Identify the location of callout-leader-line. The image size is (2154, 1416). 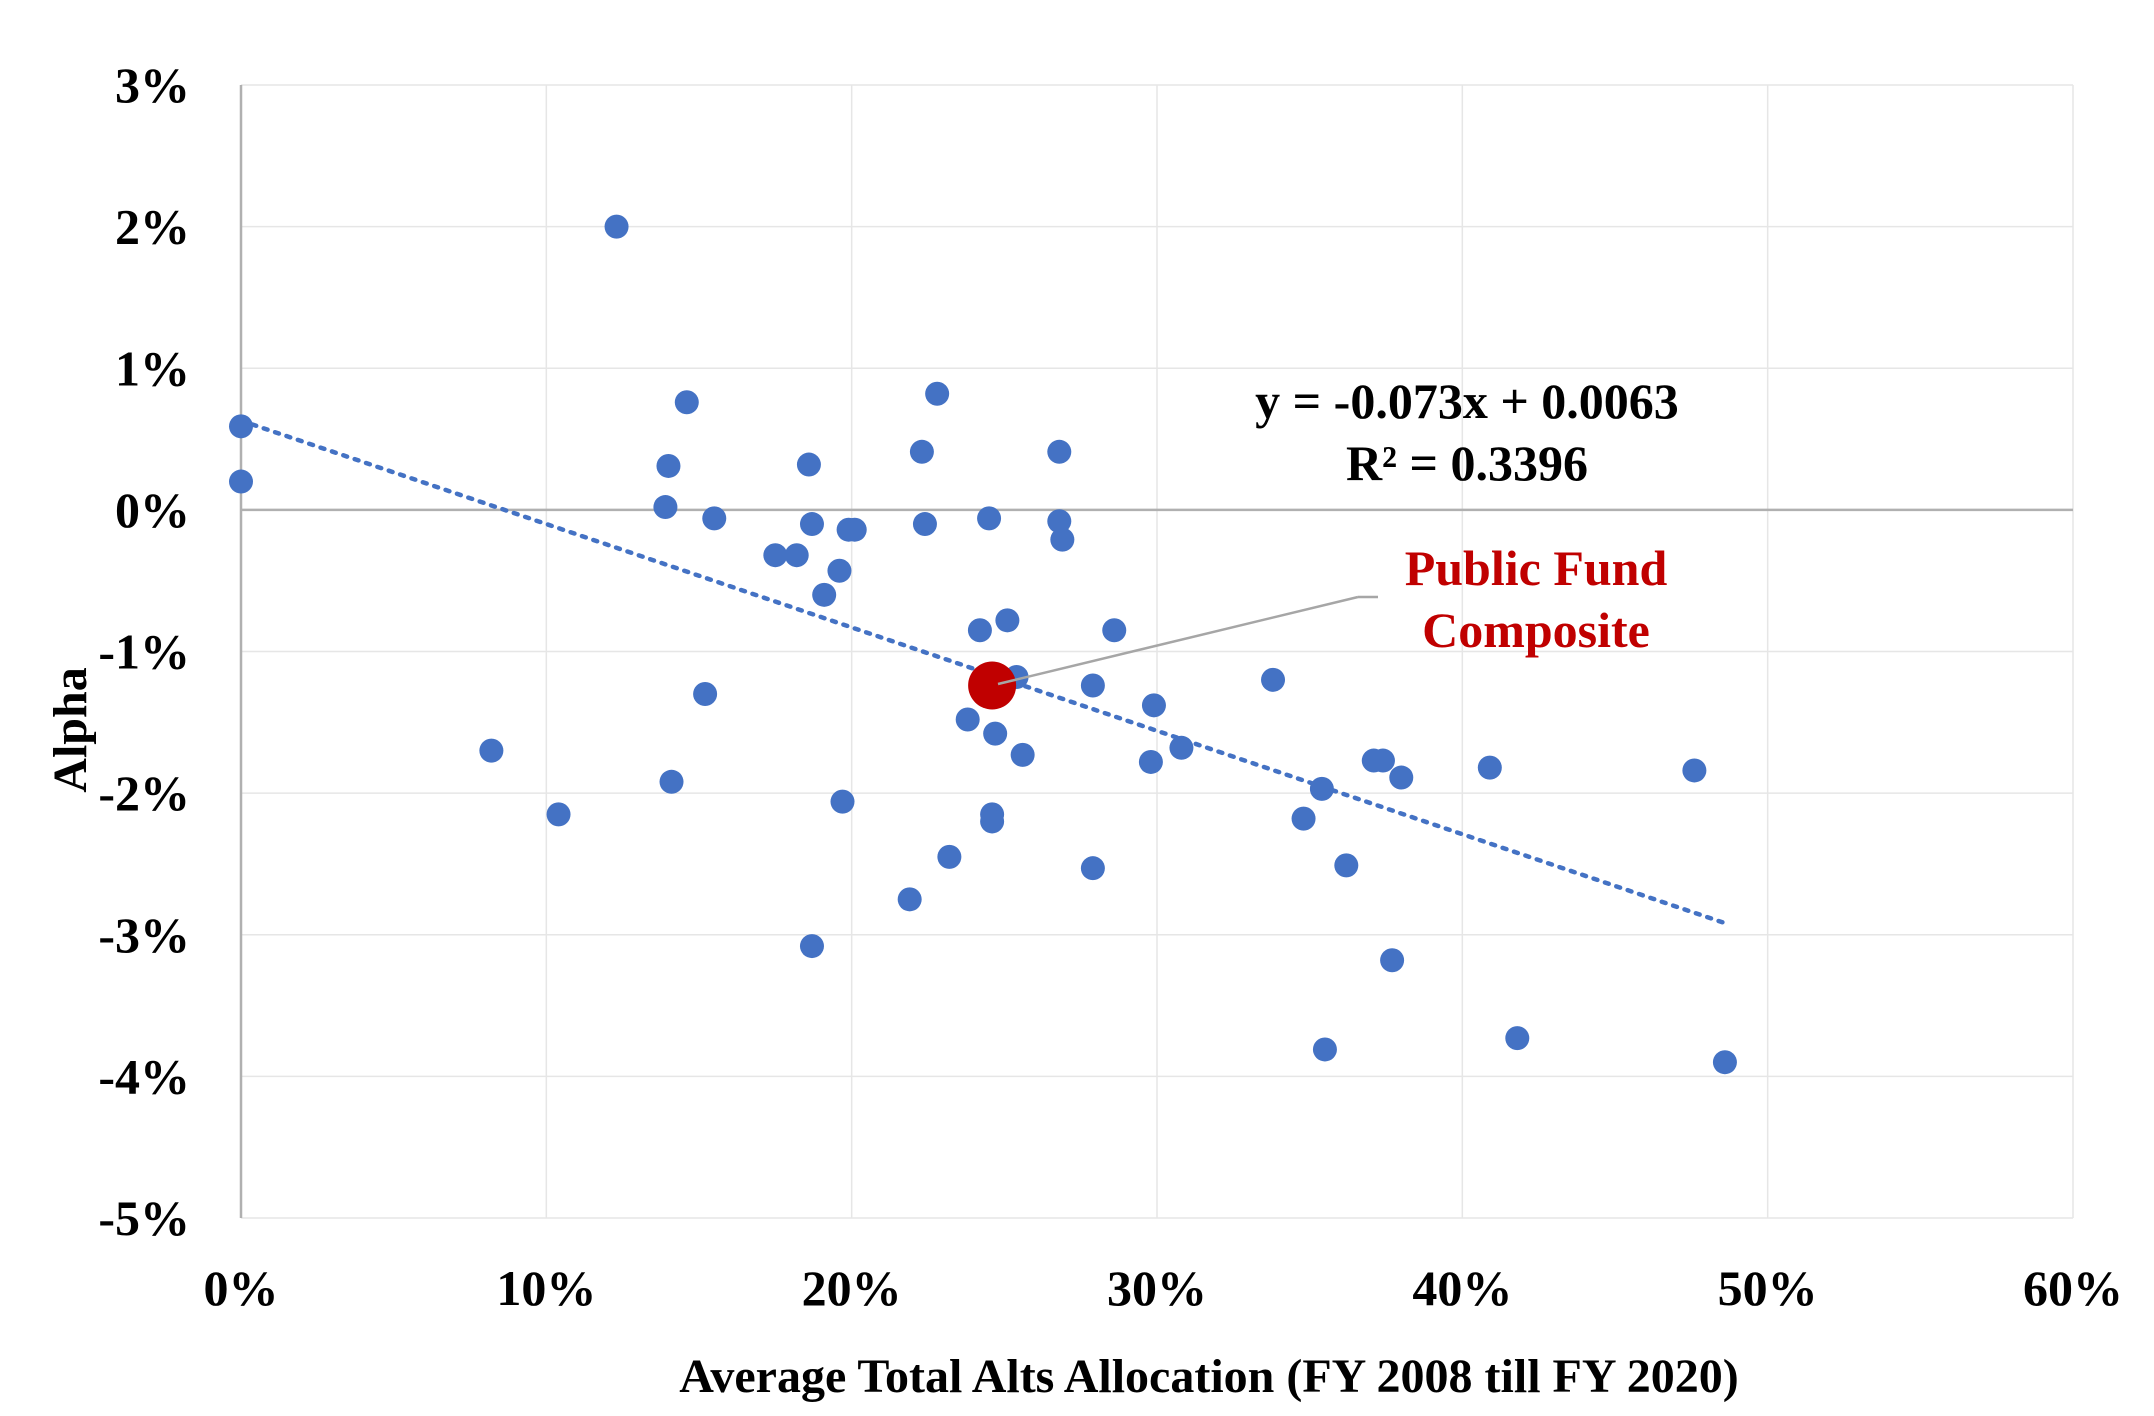
(1178, 640).